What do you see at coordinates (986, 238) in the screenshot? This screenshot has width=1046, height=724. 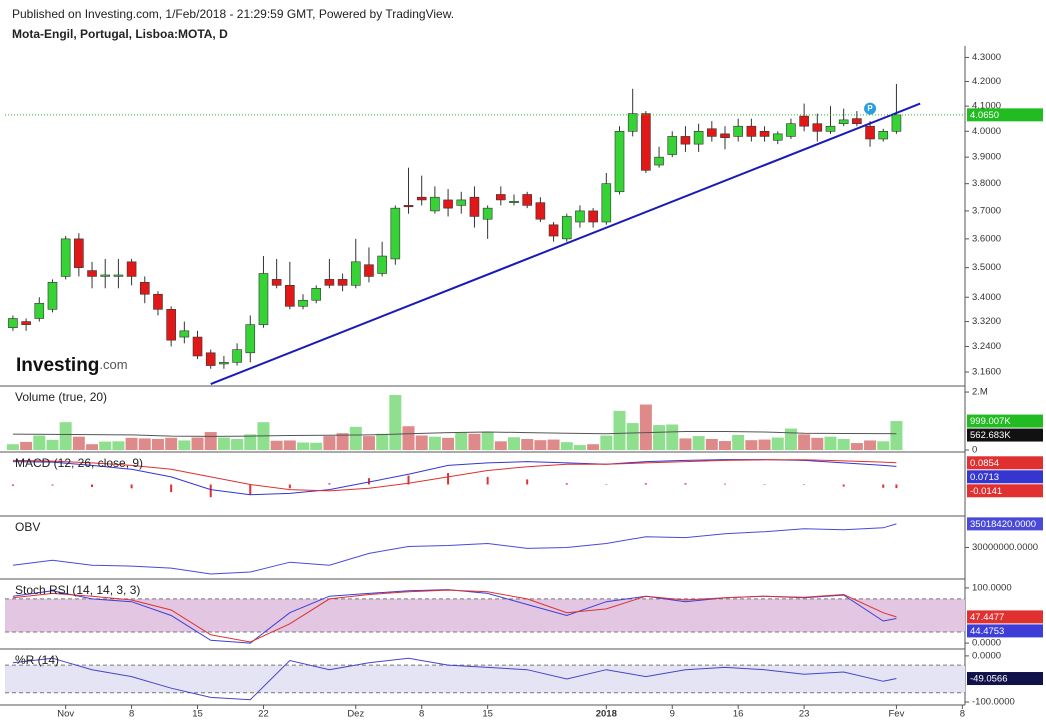 I see `y-tick-label: 3.6000` at bounding box center [986, 238].